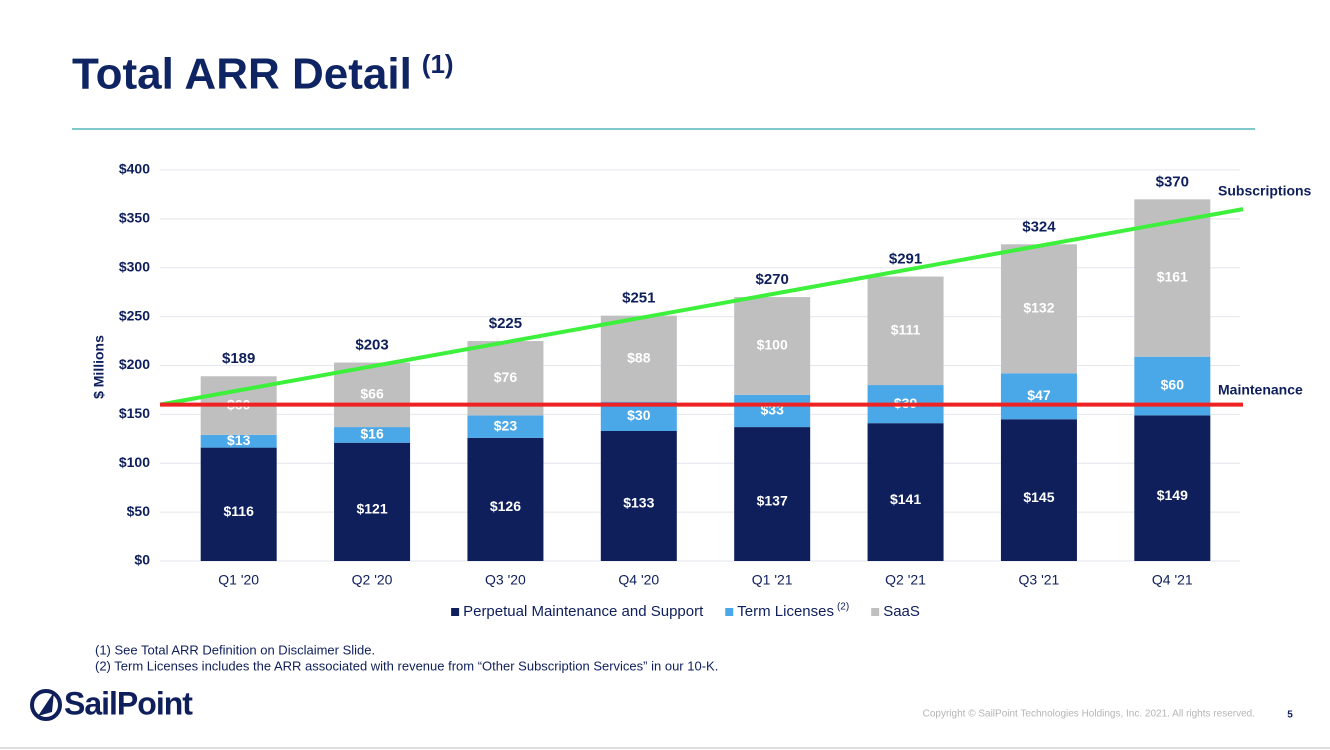  What do you see at coordinates (99, 367) in the screenshot?
I see `y-axis-label: $ Millions` at bounding box center [99, 367].